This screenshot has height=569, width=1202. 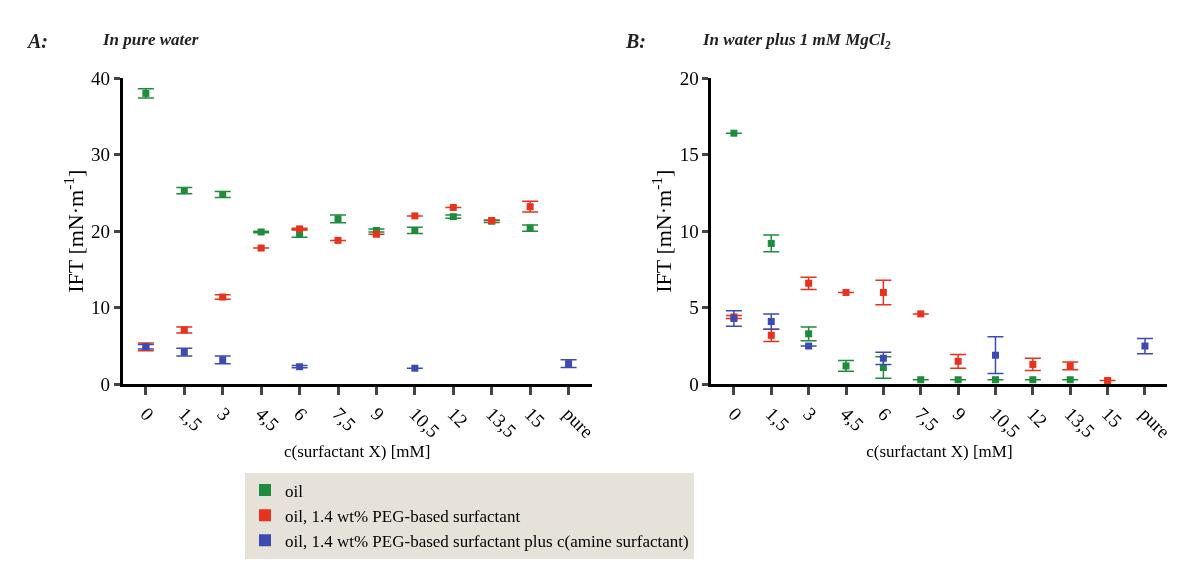 I want to click on y-tick-label: 40, so click(x=100, y=78).